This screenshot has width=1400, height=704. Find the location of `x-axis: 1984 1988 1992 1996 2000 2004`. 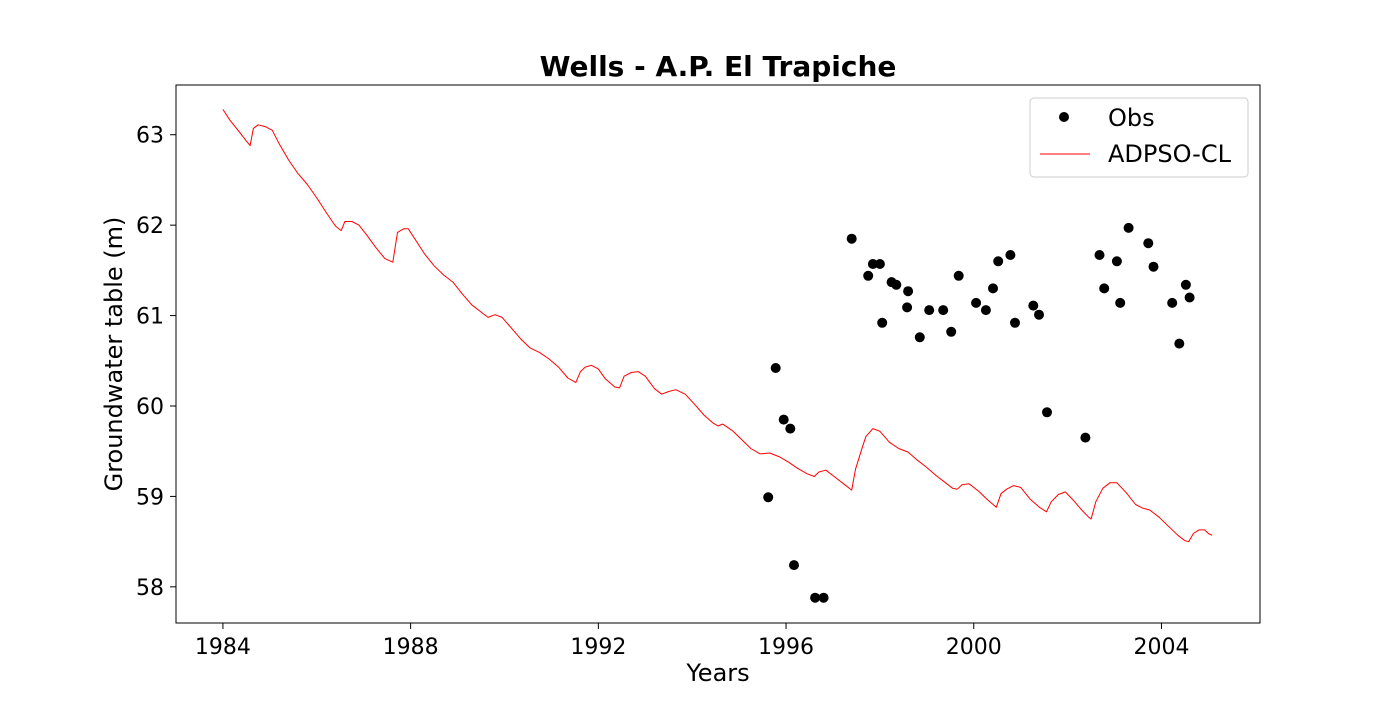

x-axis: 1984 1988 1992 1996 2000 2004 is located at coordinates (692, 641).